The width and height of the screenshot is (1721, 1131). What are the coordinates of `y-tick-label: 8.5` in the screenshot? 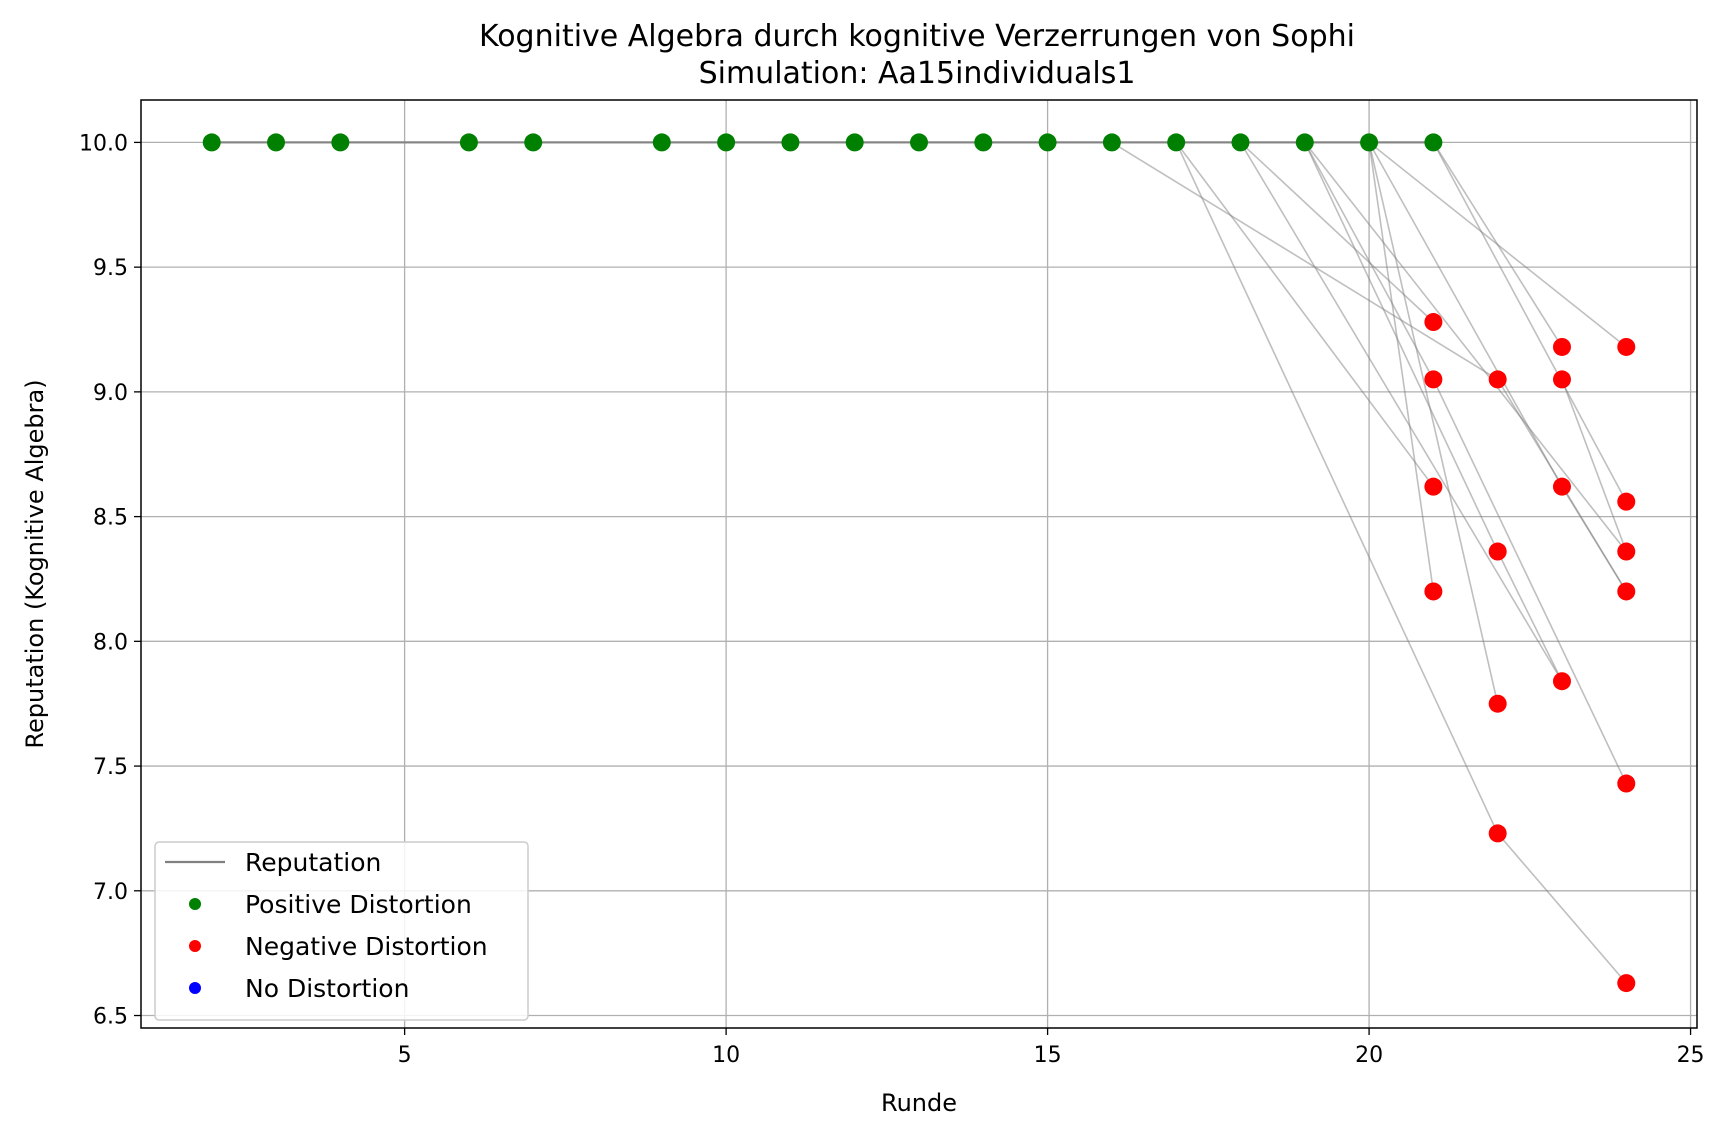 It's located at (110, 518).